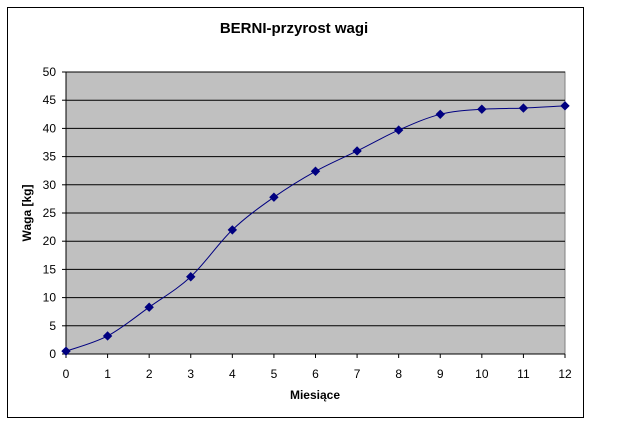 This screenshot has height=425, width=640. What do you see at coordinates (565, 374) in the screenshot?
I see `x-tick-label: 12` at bounding box center [565, 374].